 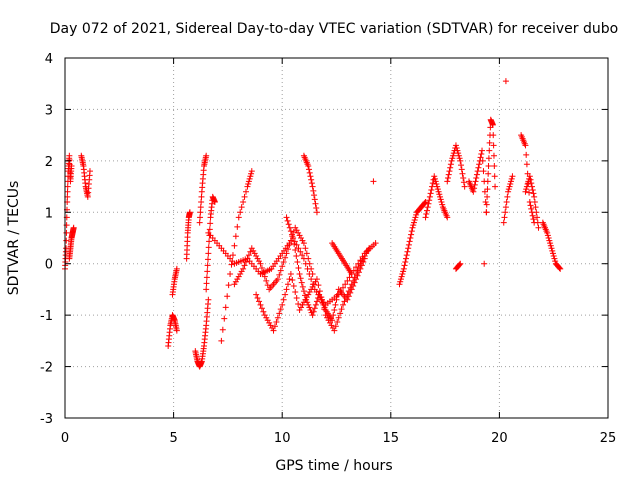 What do you see at coordinates (46, 419) in the screenshot?
I see `y-tick-label: -3` at bounding box center [46, 419].